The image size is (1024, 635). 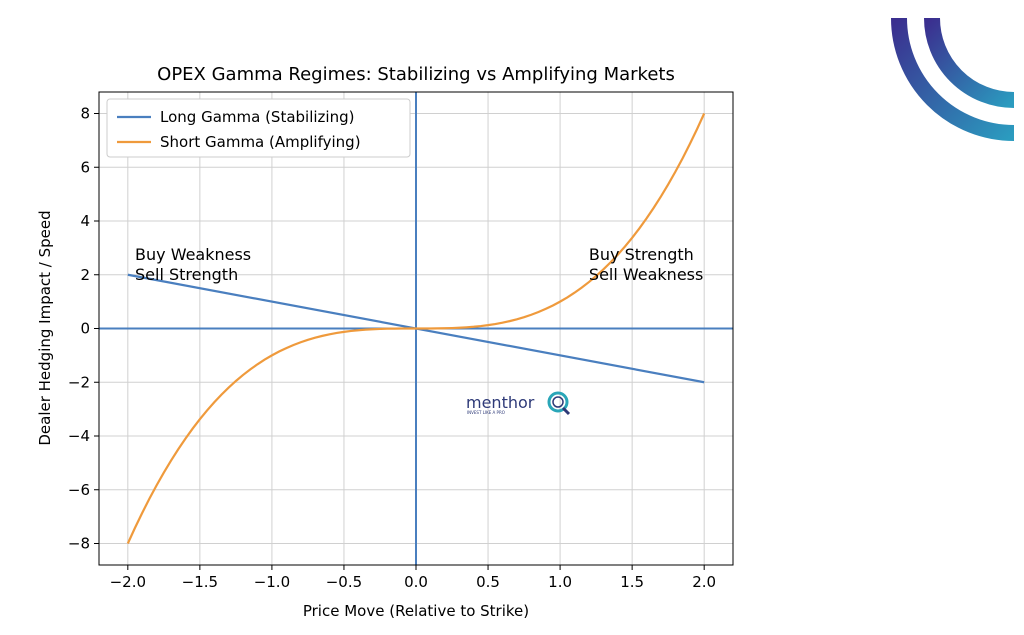 What do you see at coordinates (79, 490) in the screenshot?
I see `y-tick-label: −6` at bounding box center [79, 490].